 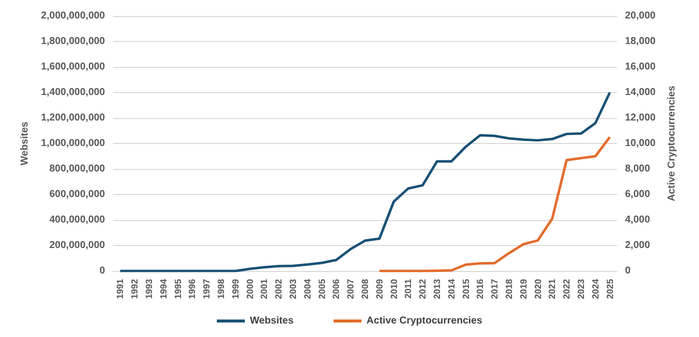 What do you see at coordinates (249, 289) in the screenshot?
I see `x-tick-label: 2000` at bounding box center [249, 289].